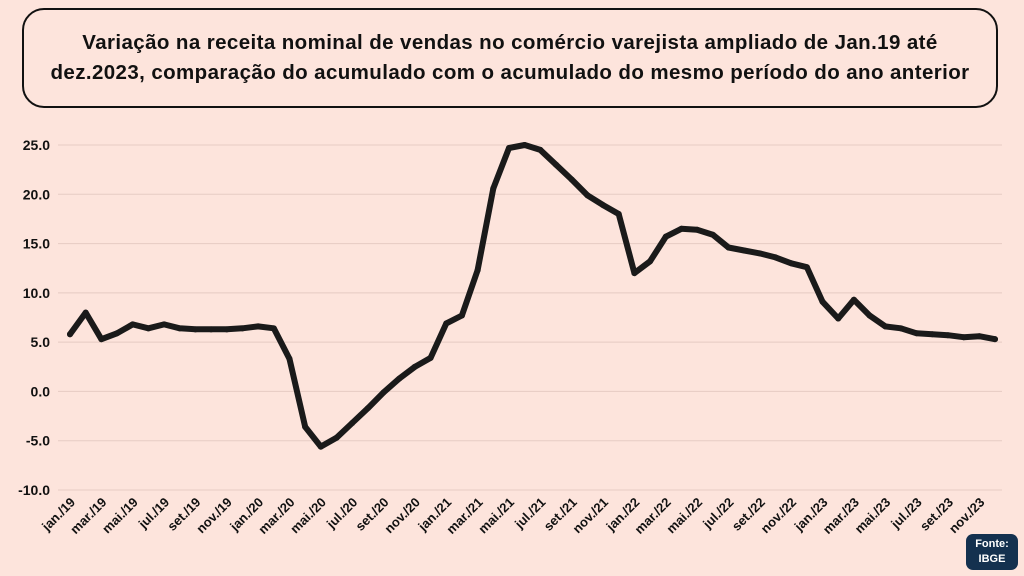 The width and height of the screenshot is (1024, 576). What do you see at coordinates (992, 559) in the screenshot?
I see `source-name: IBGE` at bounding box center [992, 559].